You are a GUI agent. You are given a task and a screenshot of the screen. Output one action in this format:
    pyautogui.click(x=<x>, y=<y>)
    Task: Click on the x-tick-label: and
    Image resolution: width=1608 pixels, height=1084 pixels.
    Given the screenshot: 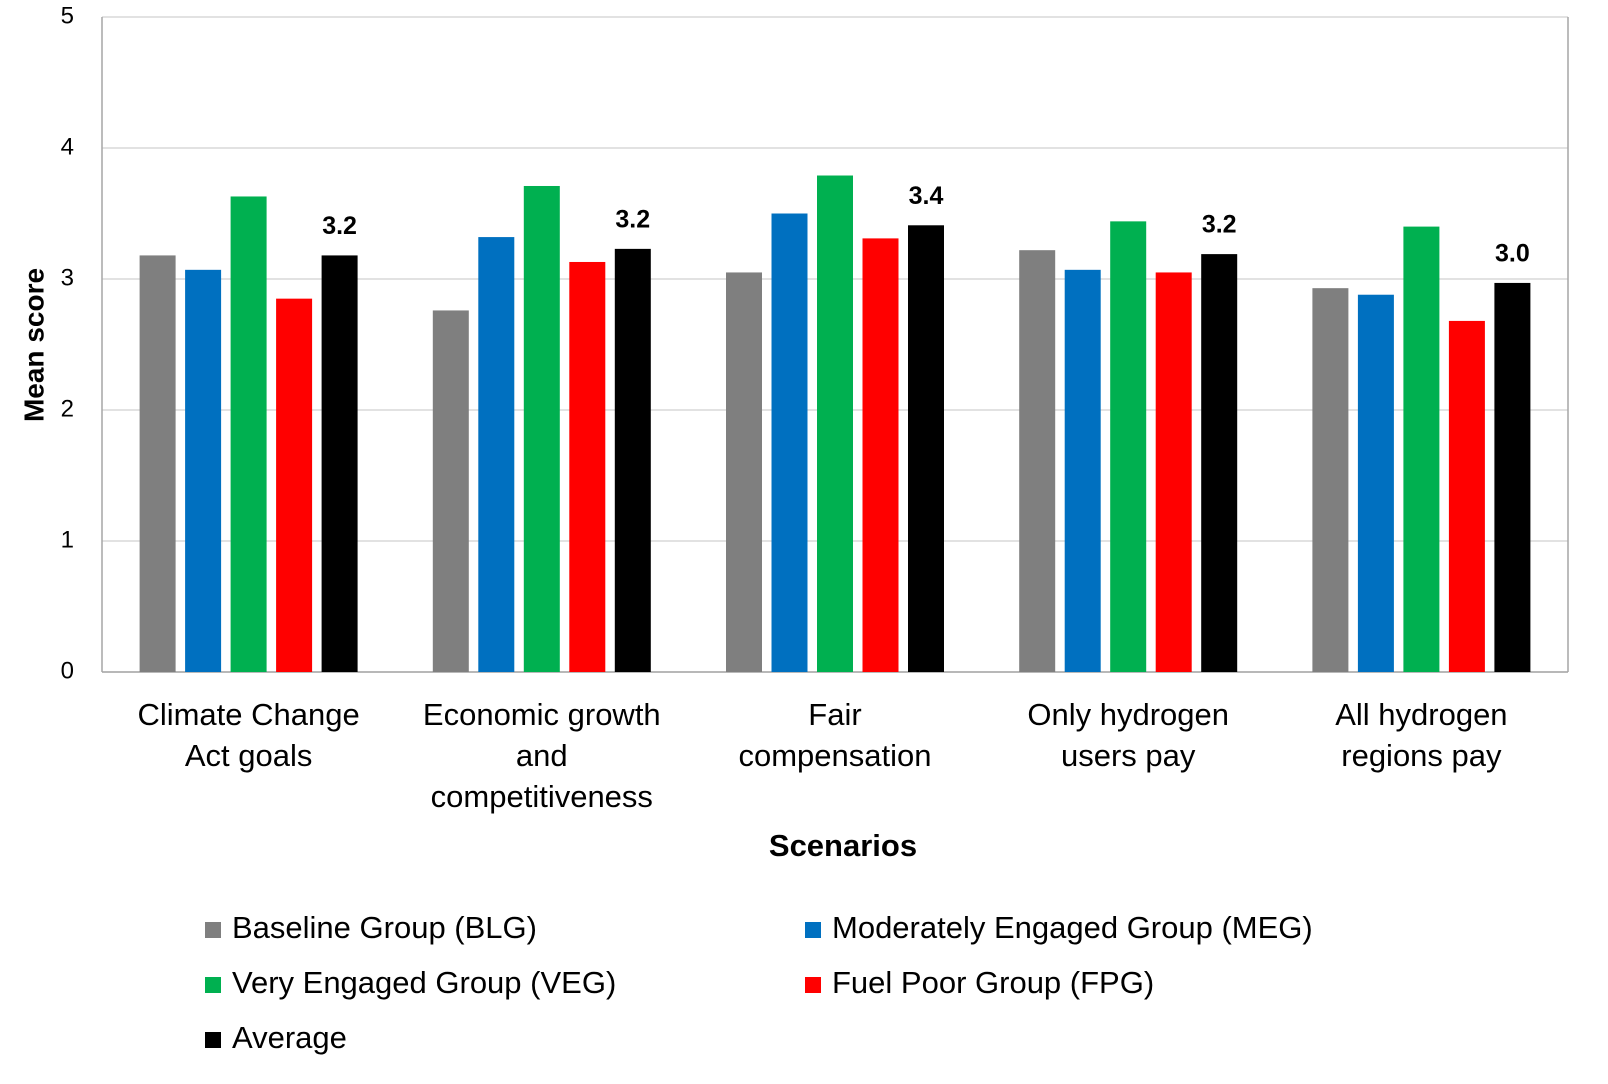 What is the action you would take?
    pyautogui.click(x=542, y=755)
    